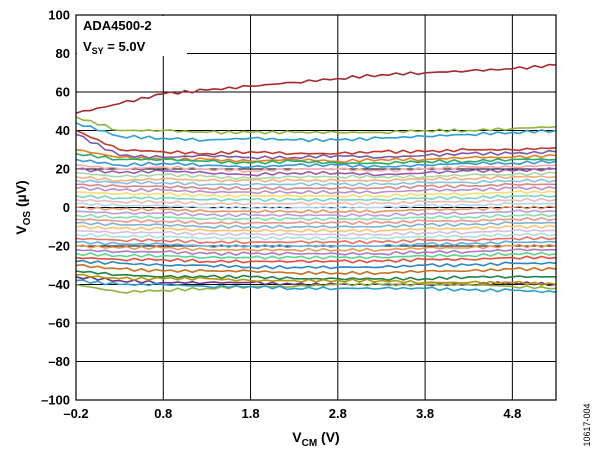 This screenshot has width=600, height=458. I want to click on annotation-cond-sub: SY, so click(98, 51).